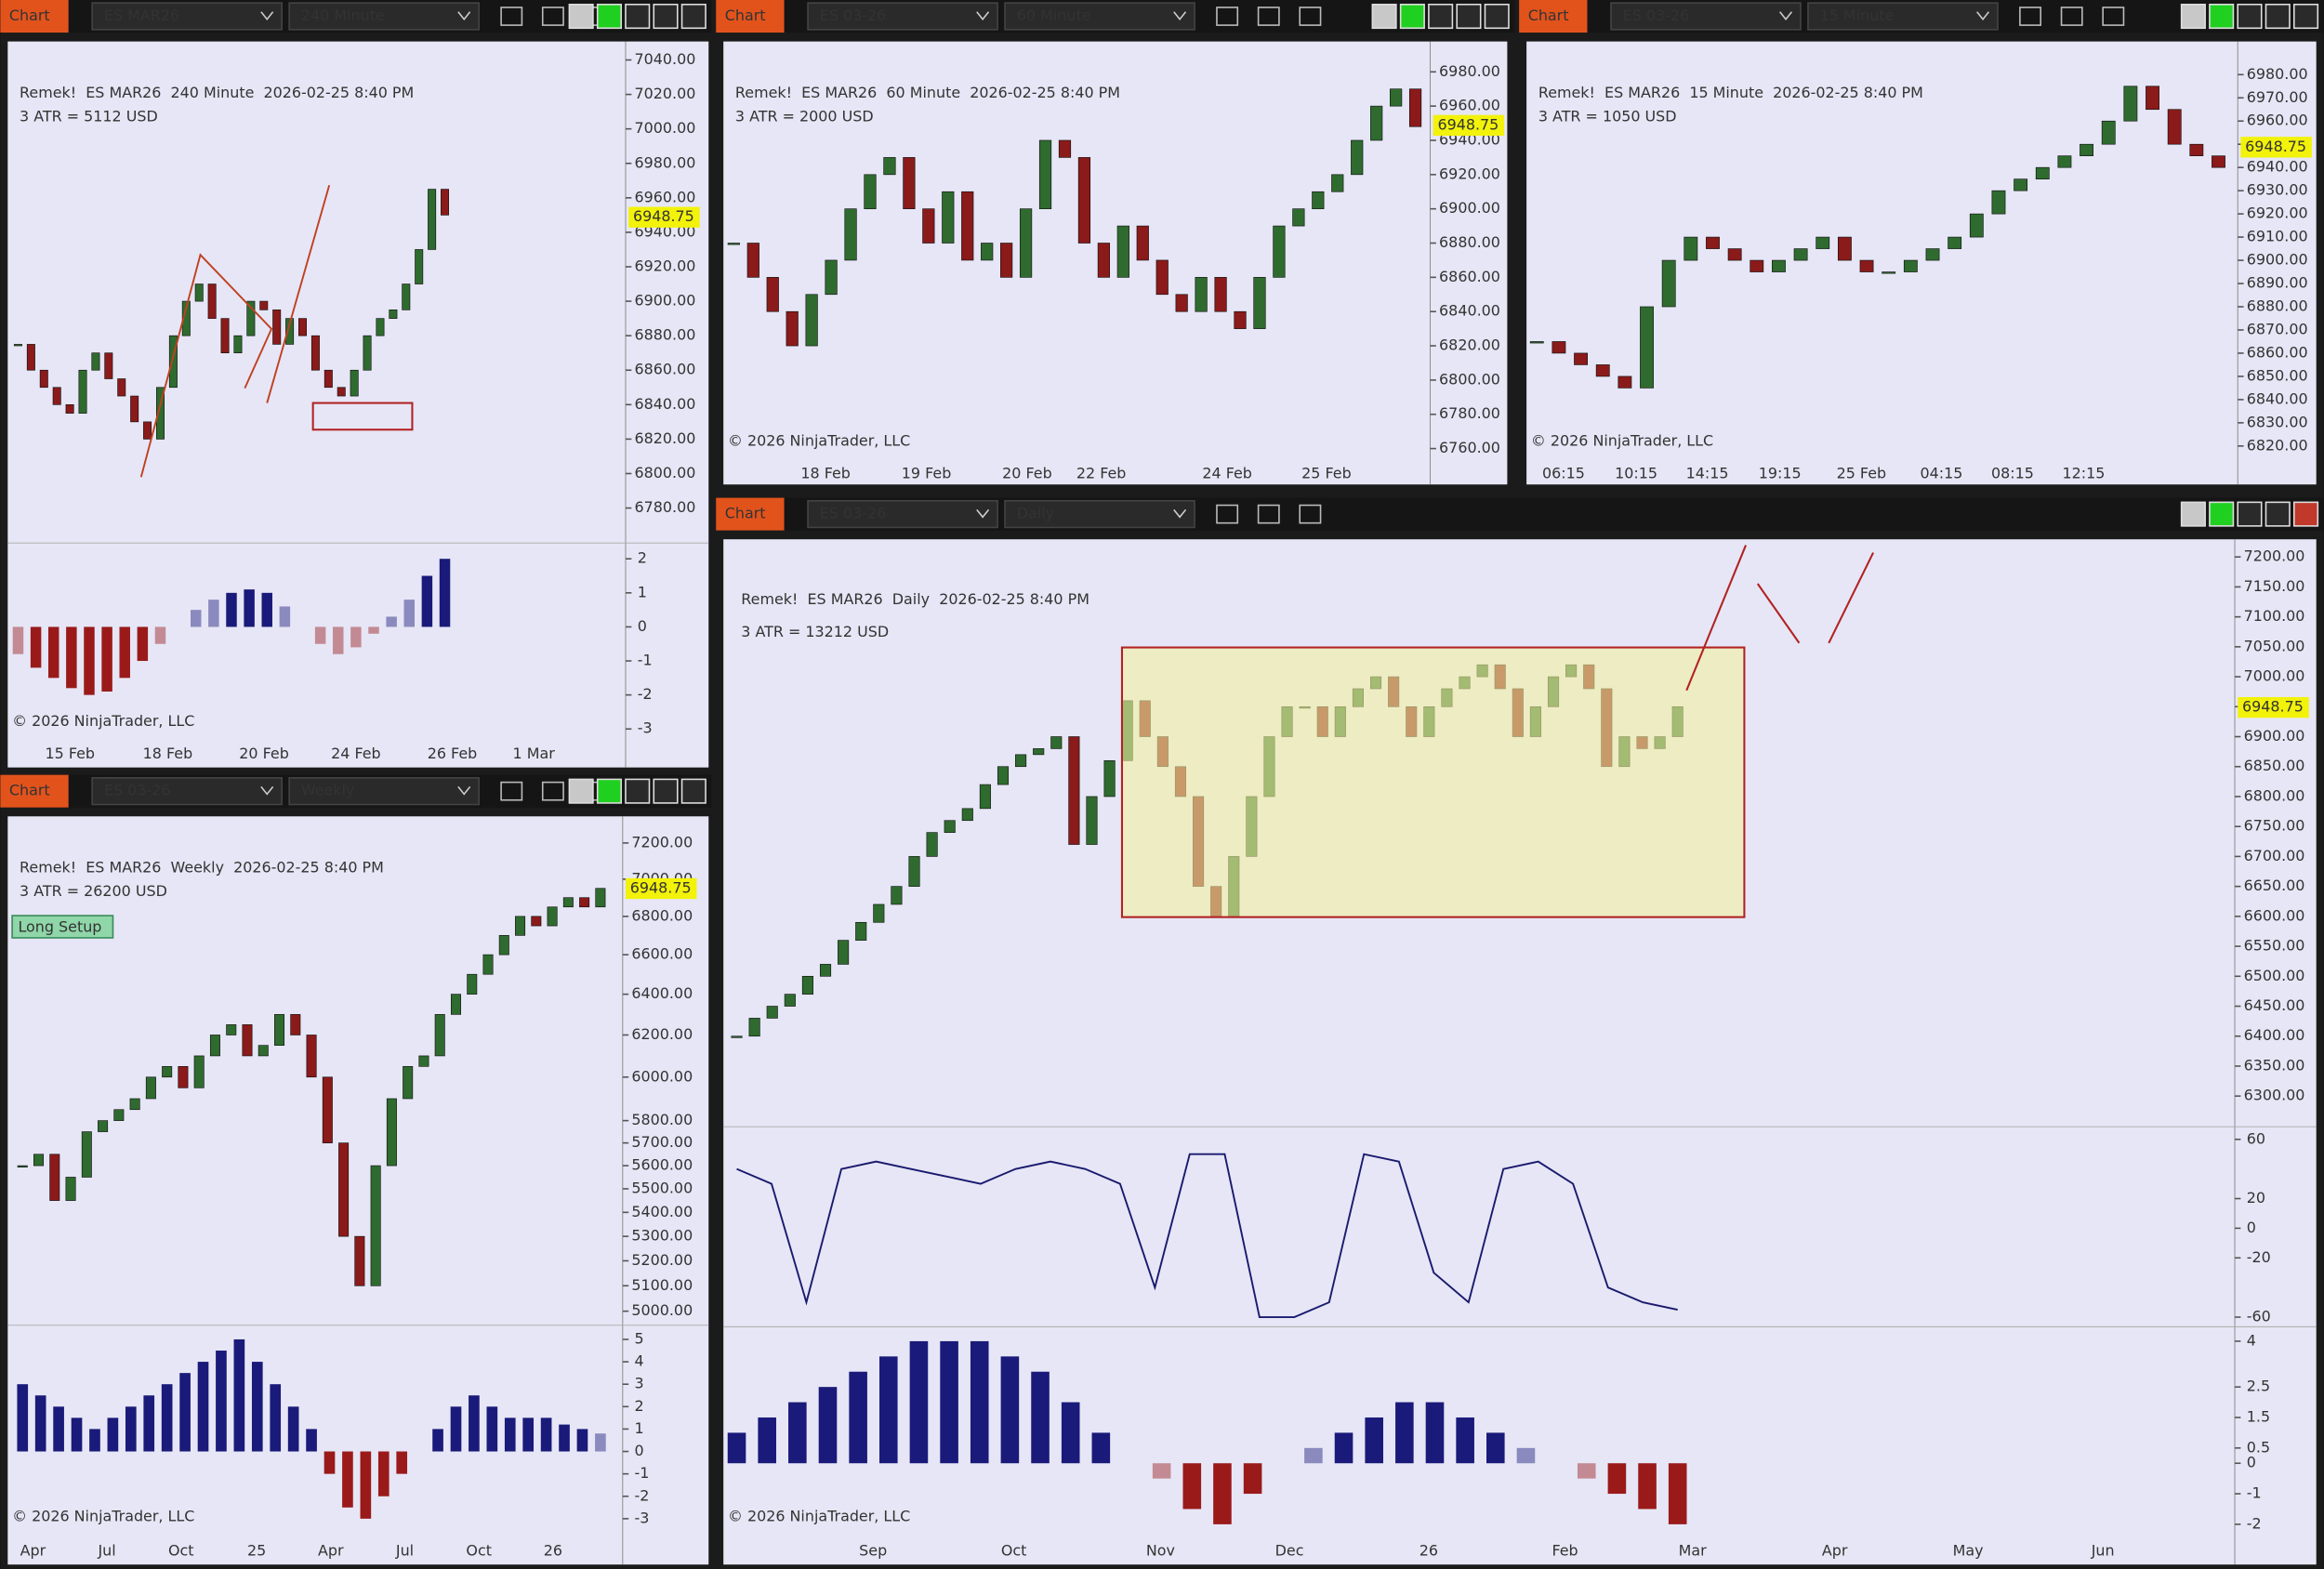 This screenshot has height=1569, width=2324. Describe the element at coordinates (1207, 1235) in the screenshot. I see `oscillator-line` at that location.